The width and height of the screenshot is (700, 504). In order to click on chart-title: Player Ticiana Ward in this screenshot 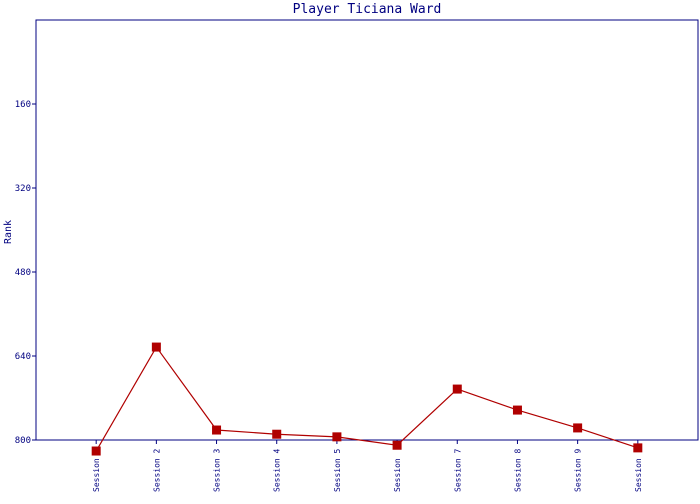, I will do `click(367, 9)`.